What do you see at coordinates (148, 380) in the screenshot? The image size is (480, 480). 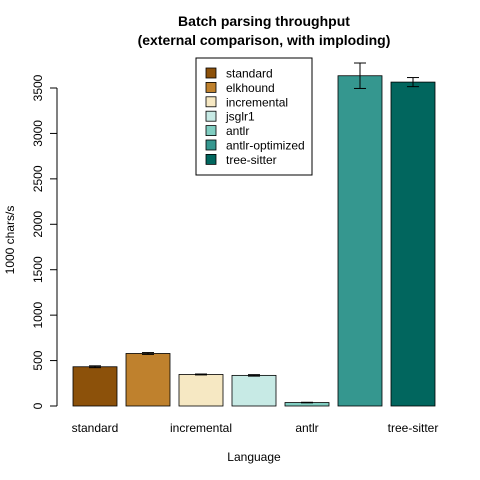 I see `bar-elkhound` at bounding box center [148, 380].